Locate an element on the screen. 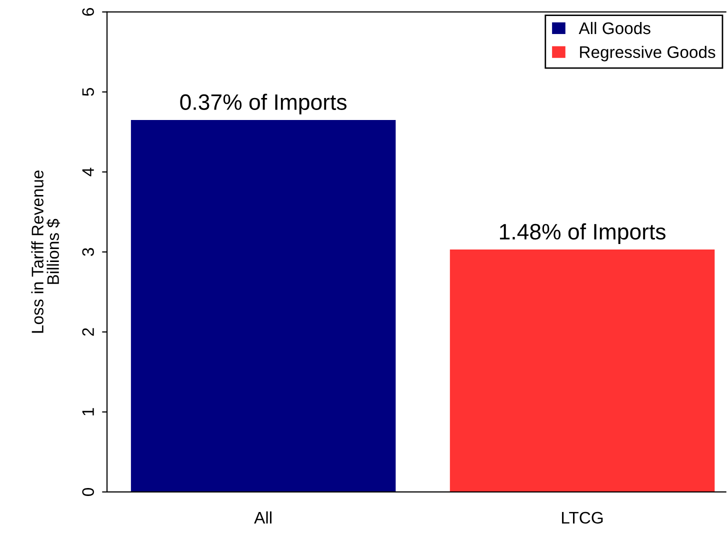 The width and height of the screenshot is (728, 543). y-tick-label: 6 is located at coordinates (88, 12).